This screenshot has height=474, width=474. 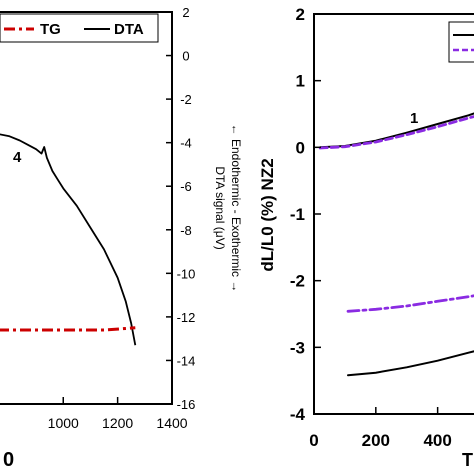 I want to click on left-right-axis-label: DTA signal (μV), so click(x=220, y=207).